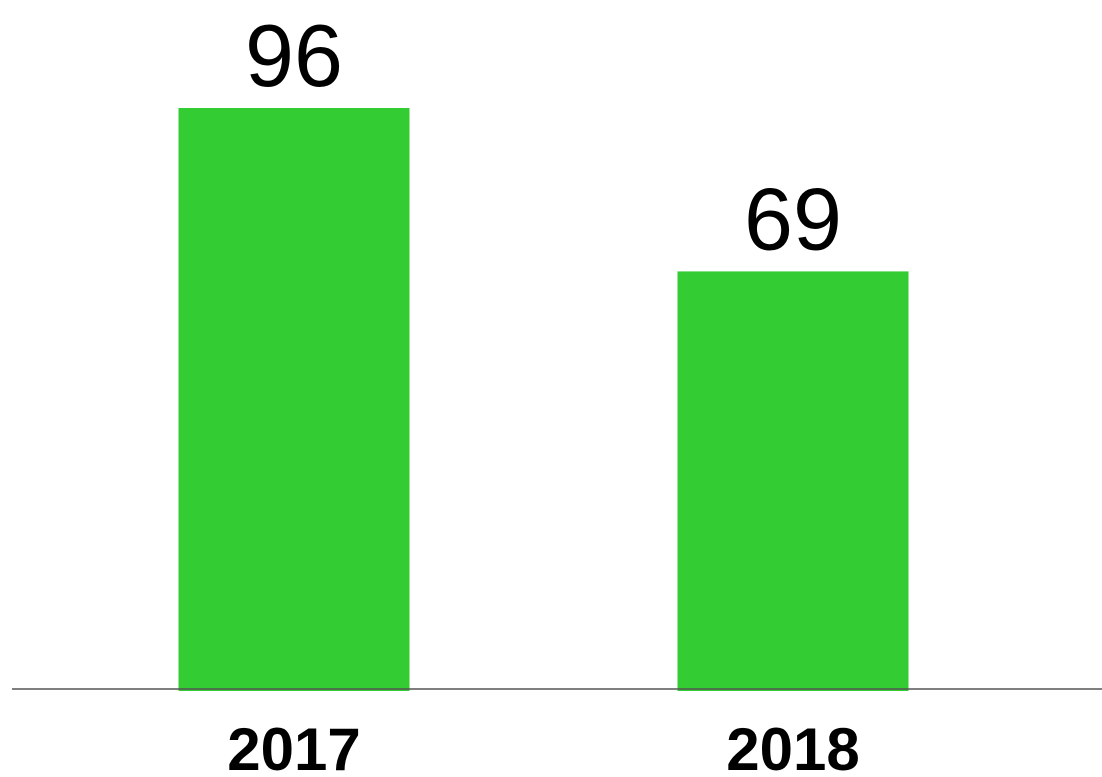 This screenshot has width=1102, height=777. What do you see at coordinates (793, 218) in the screenshot?
I see `value-label-2018: 69` at bounding box center [793, 218].